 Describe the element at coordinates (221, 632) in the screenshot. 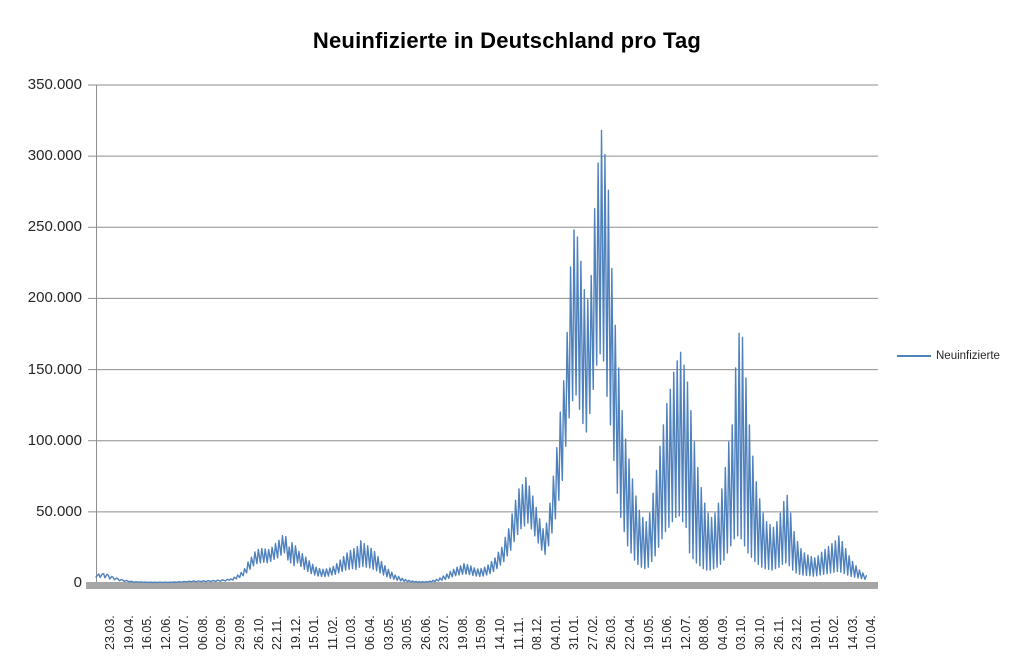

I see `x-axis-tick-label: 02.09.` at that location.